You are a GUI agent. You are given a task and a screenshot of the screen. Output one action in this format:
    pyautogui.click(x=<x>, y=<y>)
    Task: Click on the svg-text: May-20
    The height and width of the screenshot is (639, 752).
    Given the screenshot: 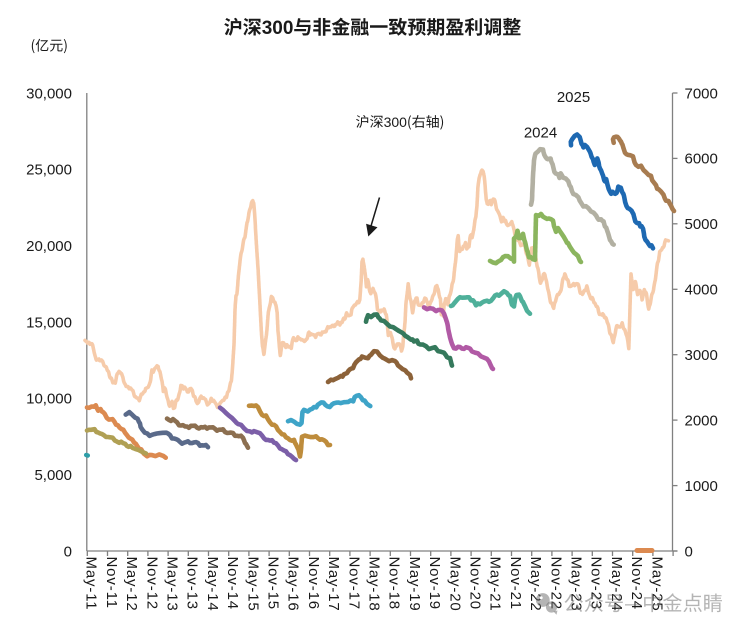 What is the action you would take?
    pyautogui.click(x=454, y=584)
    